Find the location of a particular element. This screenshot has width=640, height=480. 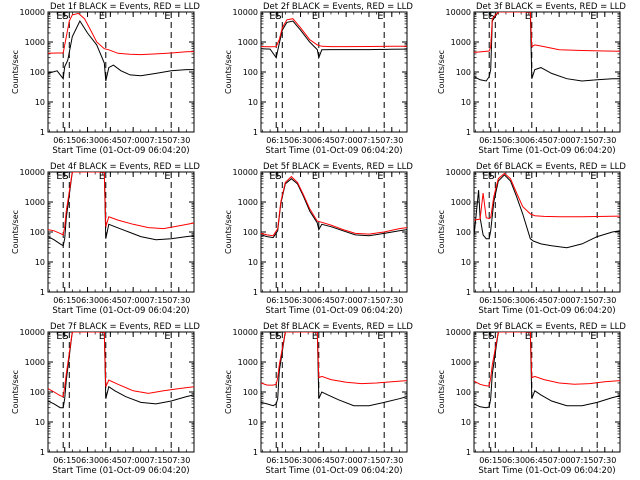

chart-title: Det 2f BLACK = Events, RED = LLD is located at coordinates (338, 7).